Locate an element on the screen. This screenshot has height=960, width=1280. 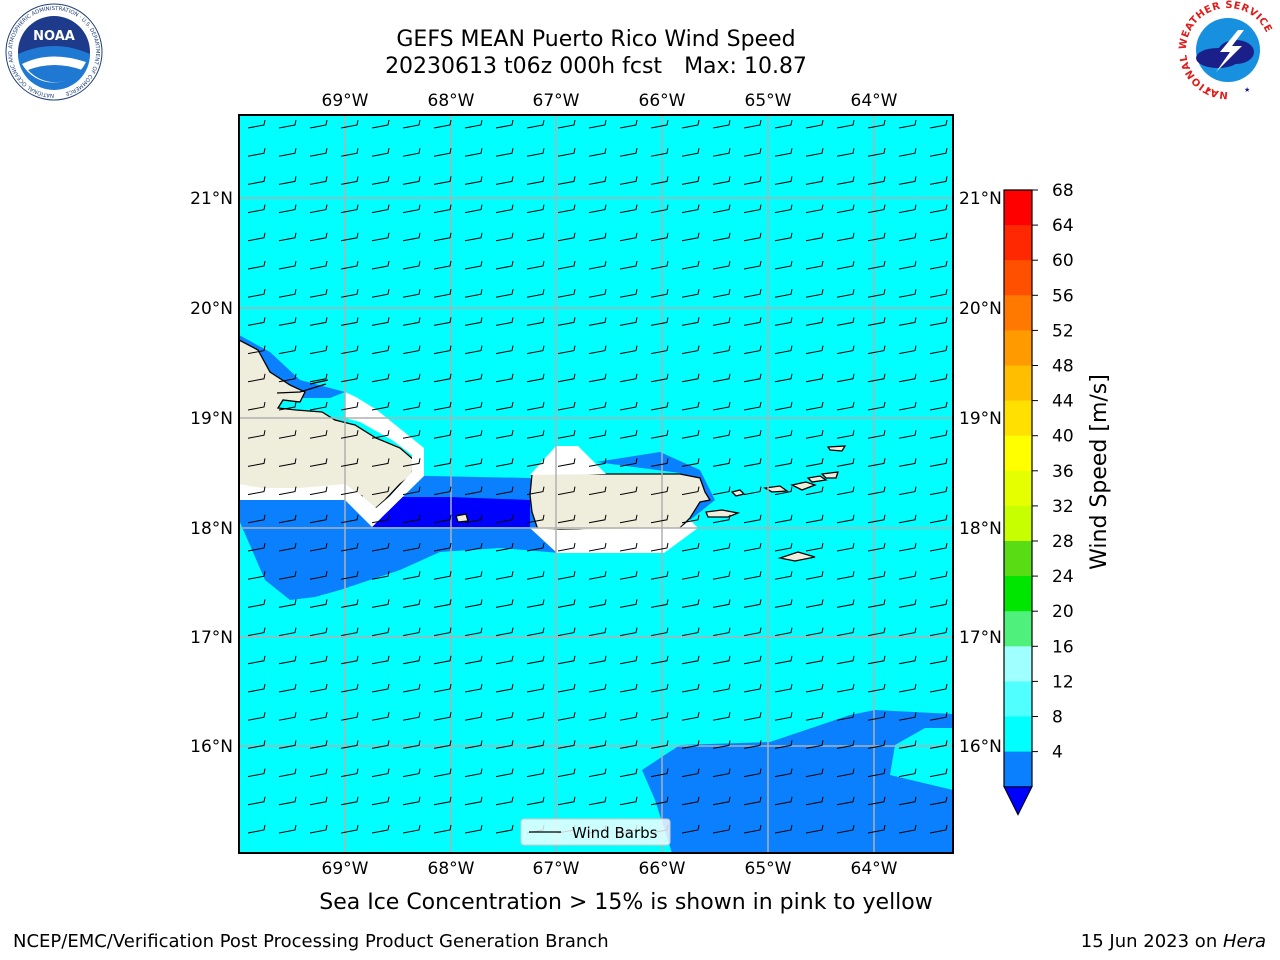
colorbar-label: Wind Speed [m/s] is located at coordinates (1099, 472).